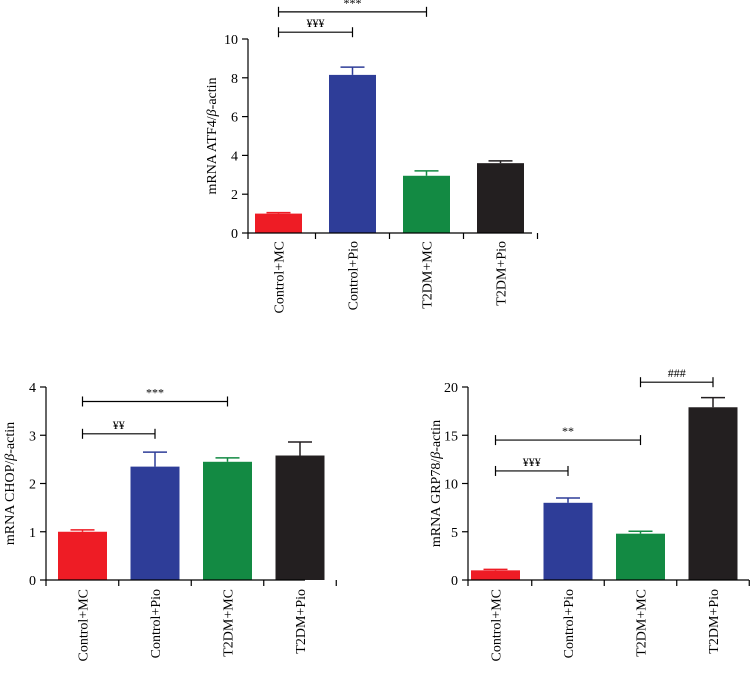 The width and height of the screenshot is (751, 681). What do you see at coordinates (568, 431) in the screenshot?
I see `sig-label-1: **` at bounding box center [568, 431].